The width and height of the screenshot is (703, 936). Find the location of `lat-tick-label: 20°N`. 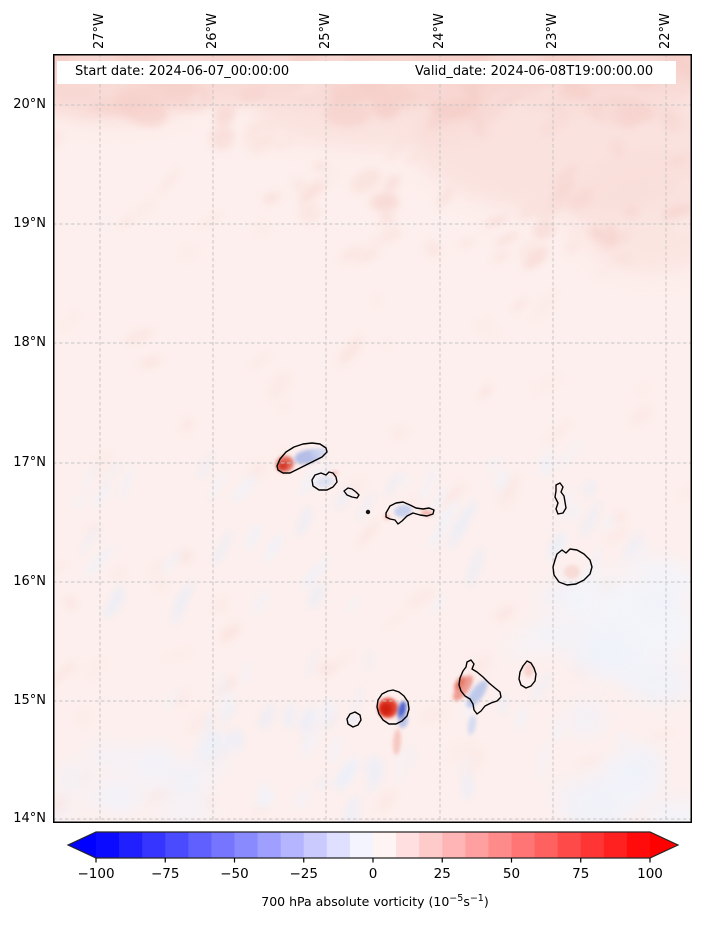

lat-tick-label: 20°N is located at coordinates (29, 104).